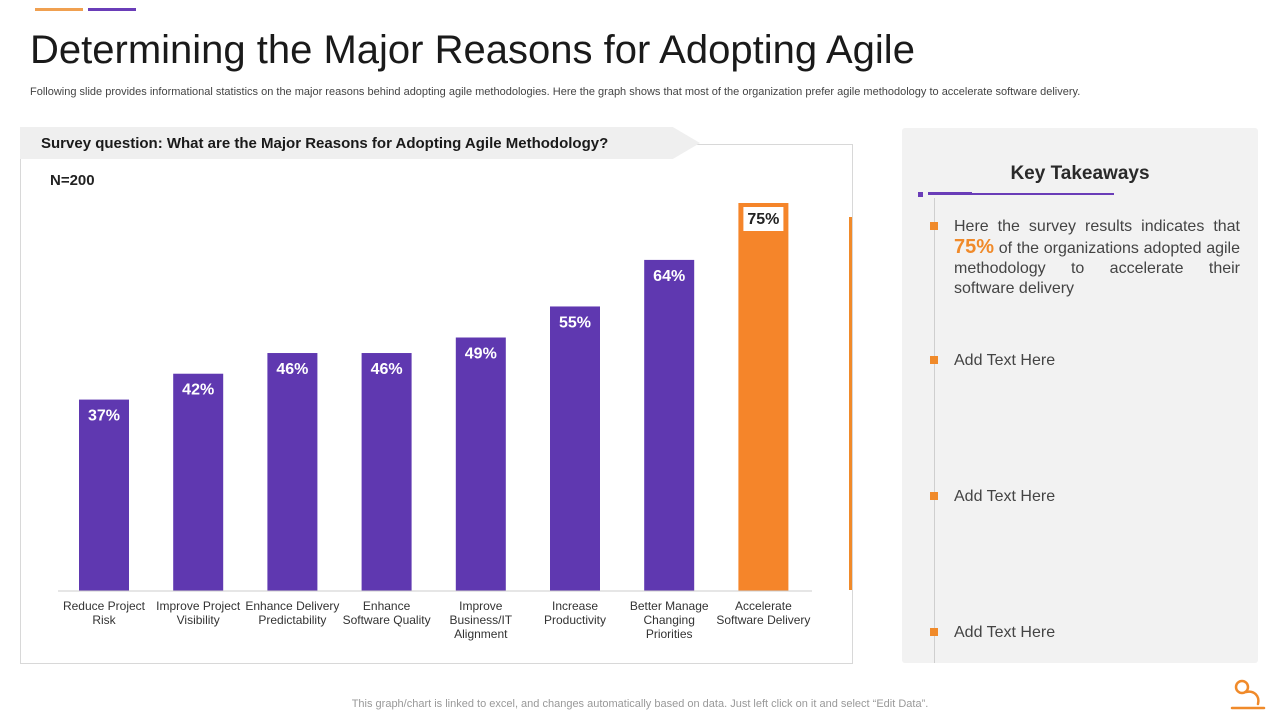 Image resolution: width=1280 pixels, height=720 pixels. Describe the element at coordinates (920, 194) in the screenshot. I see `takeaways-line-dot` at that location.